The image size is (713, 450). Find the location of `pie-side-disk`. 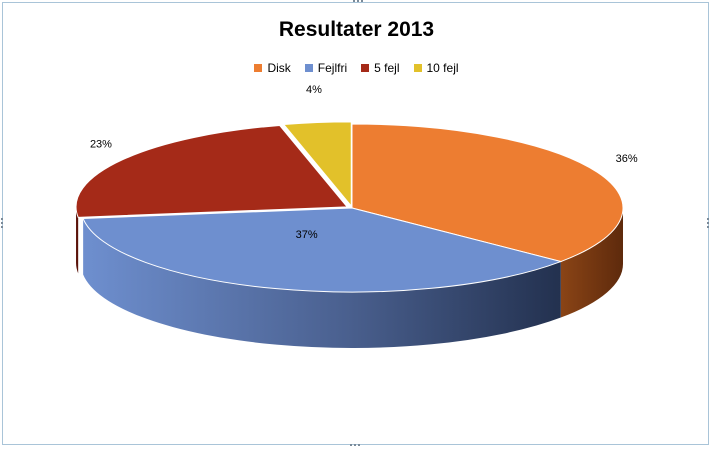

pie-side-disk is located at coordinates (591, 263).